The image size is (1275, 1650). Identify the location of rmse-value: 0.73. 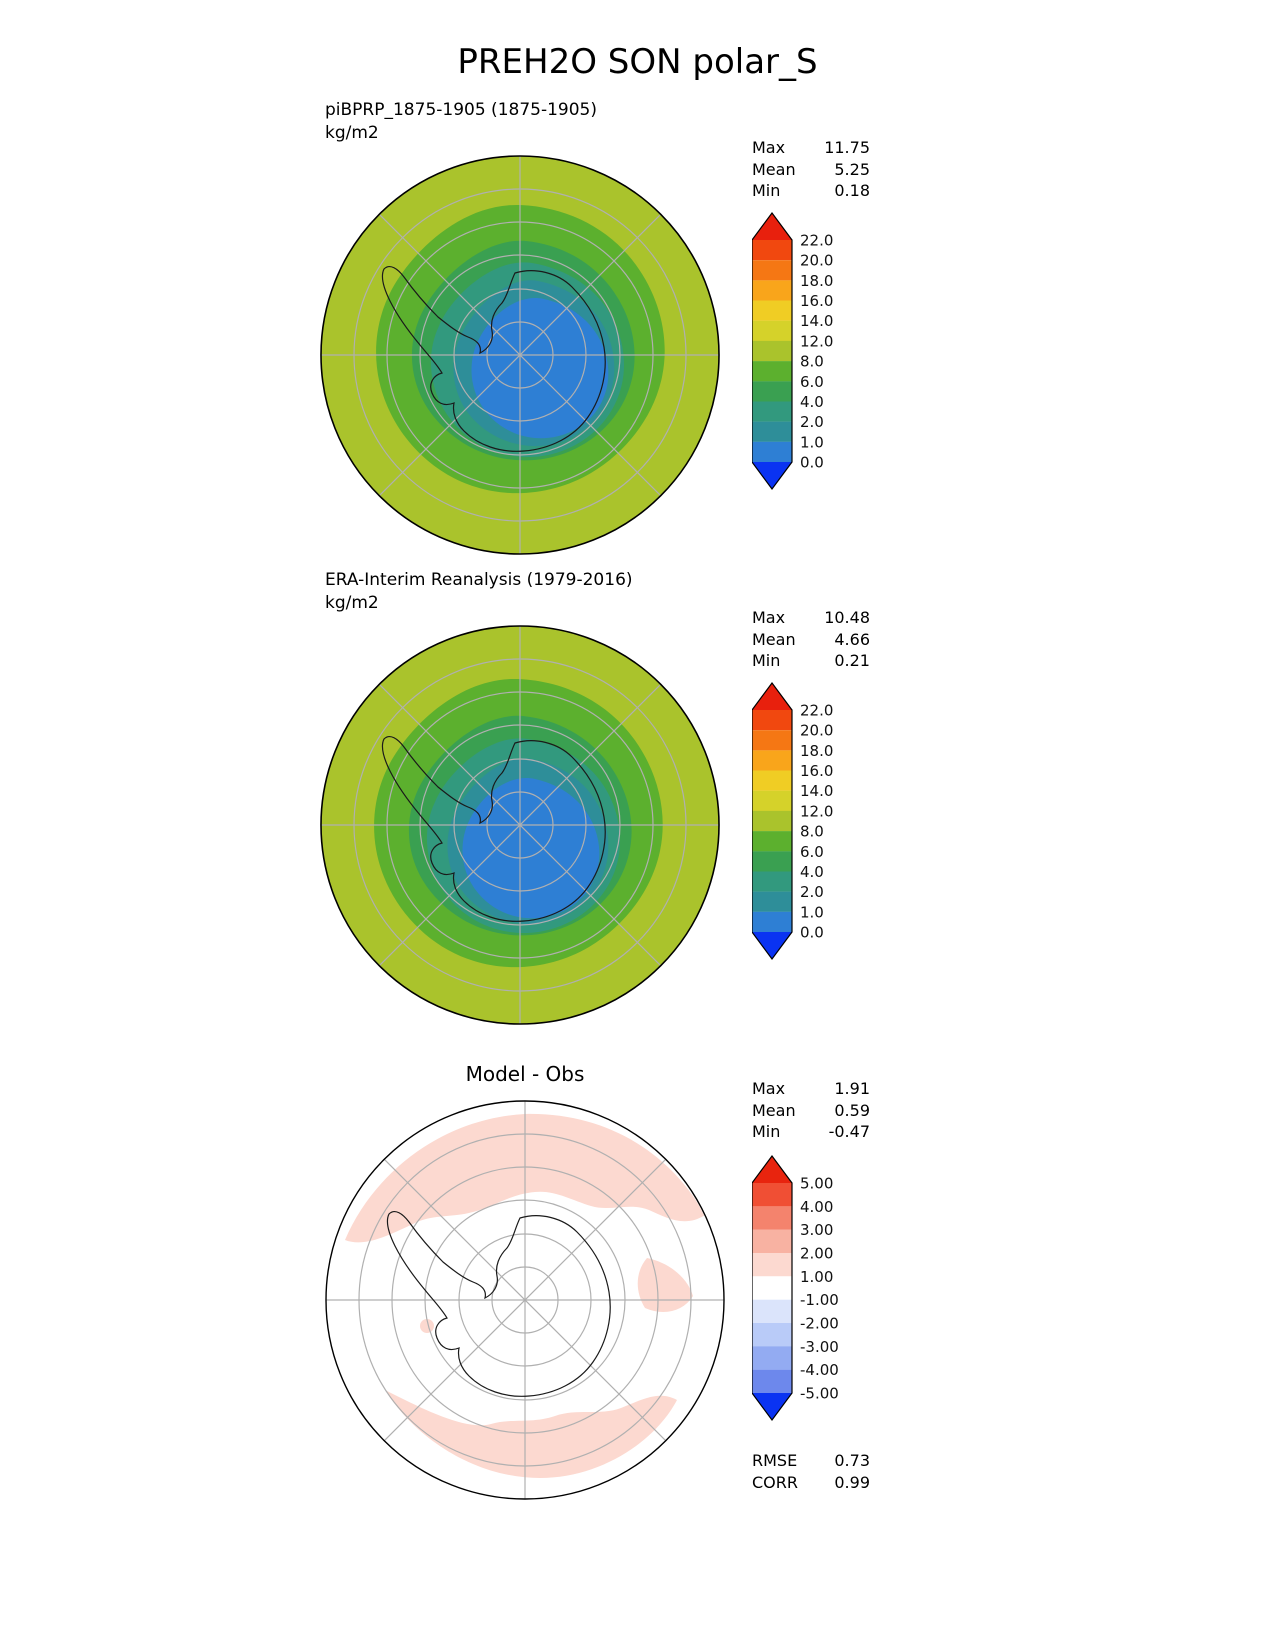
(852, 1460).